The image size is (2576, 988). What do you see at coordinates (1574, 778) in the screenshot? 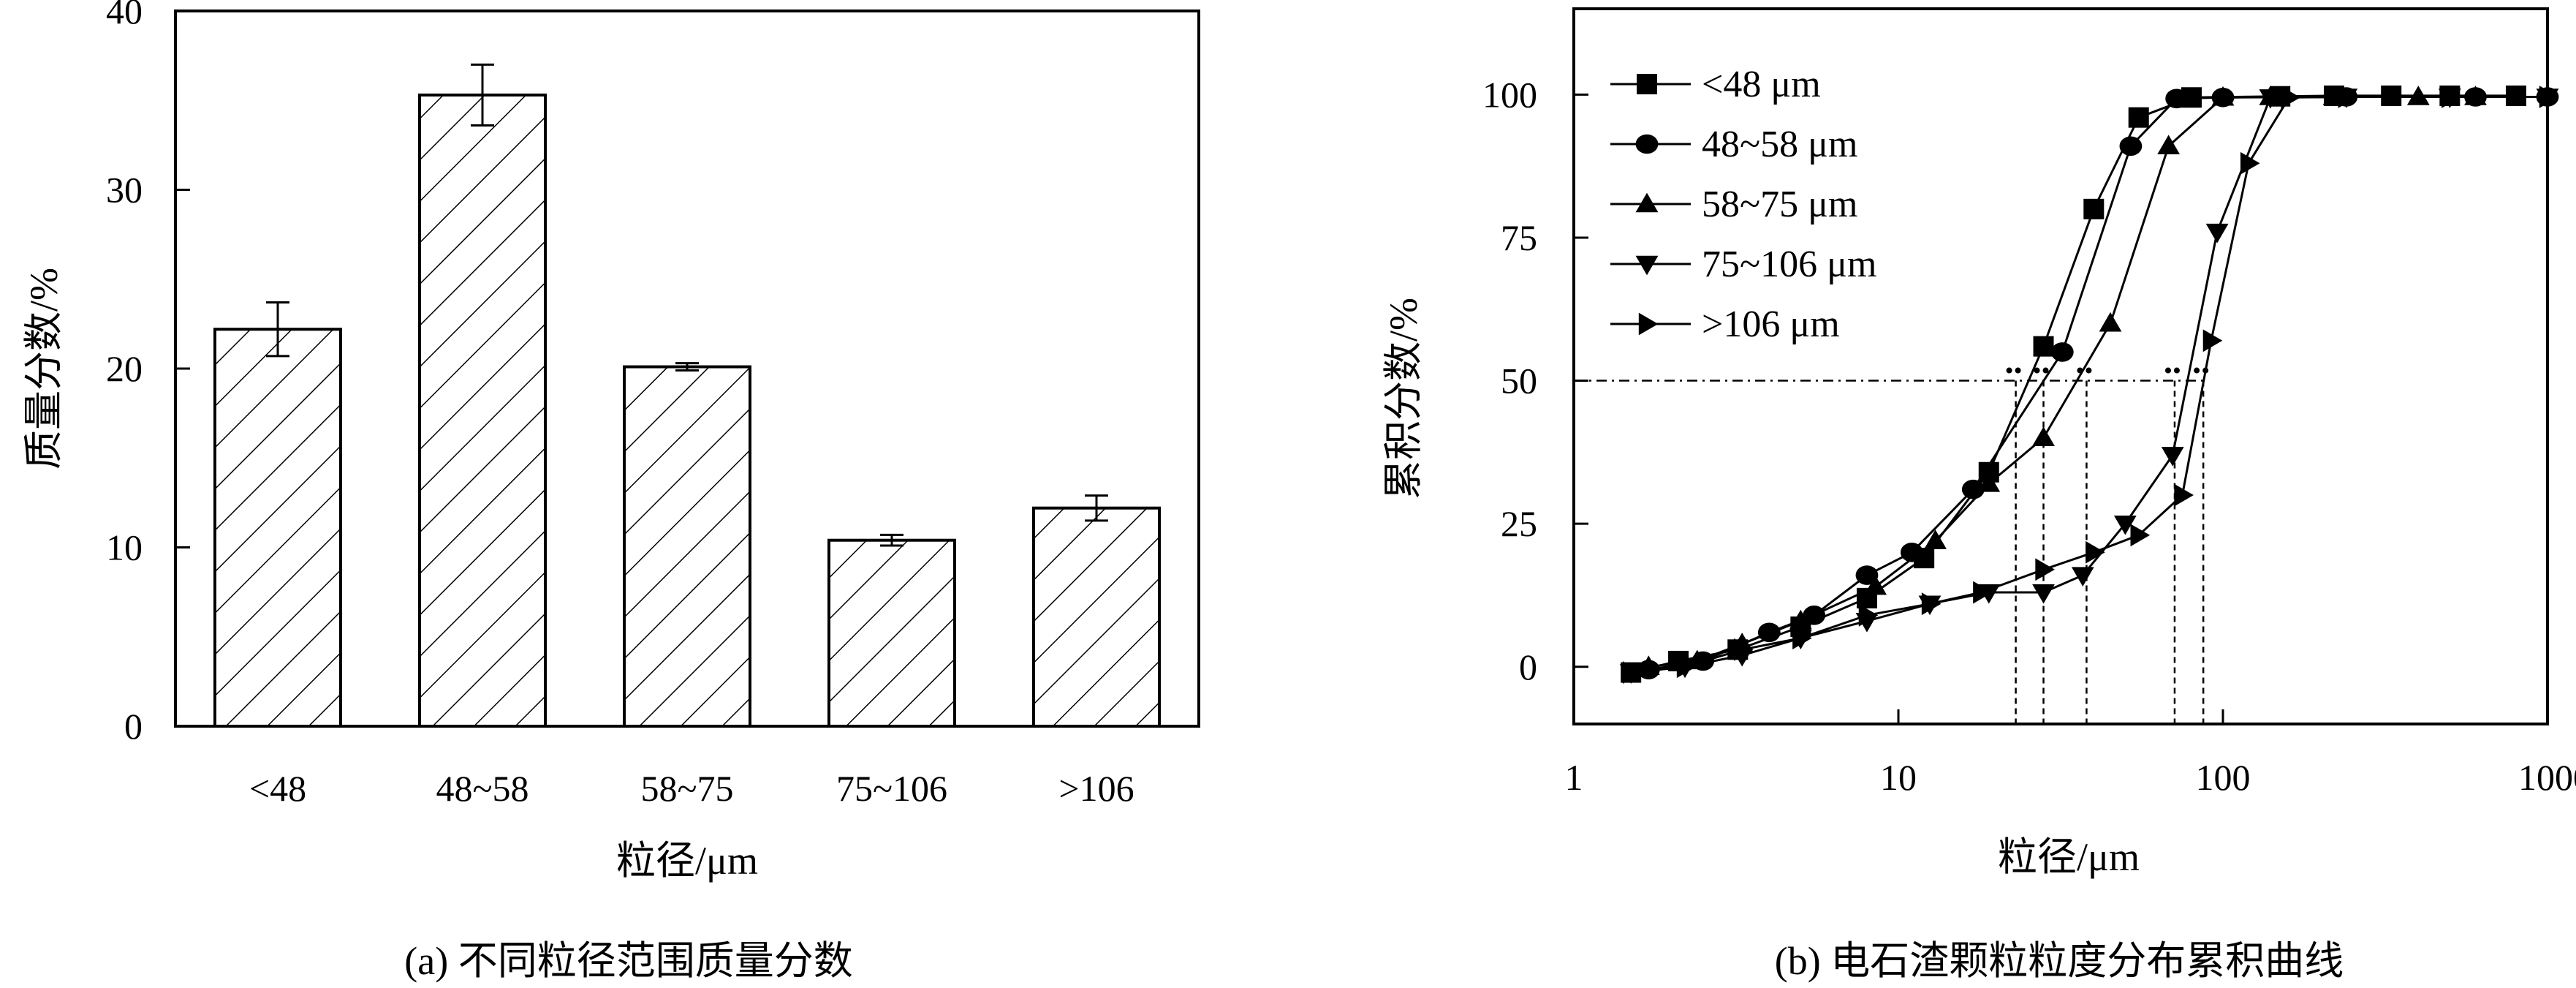
I see `x-tick-label: 1` at bounding box center [1574, 778].